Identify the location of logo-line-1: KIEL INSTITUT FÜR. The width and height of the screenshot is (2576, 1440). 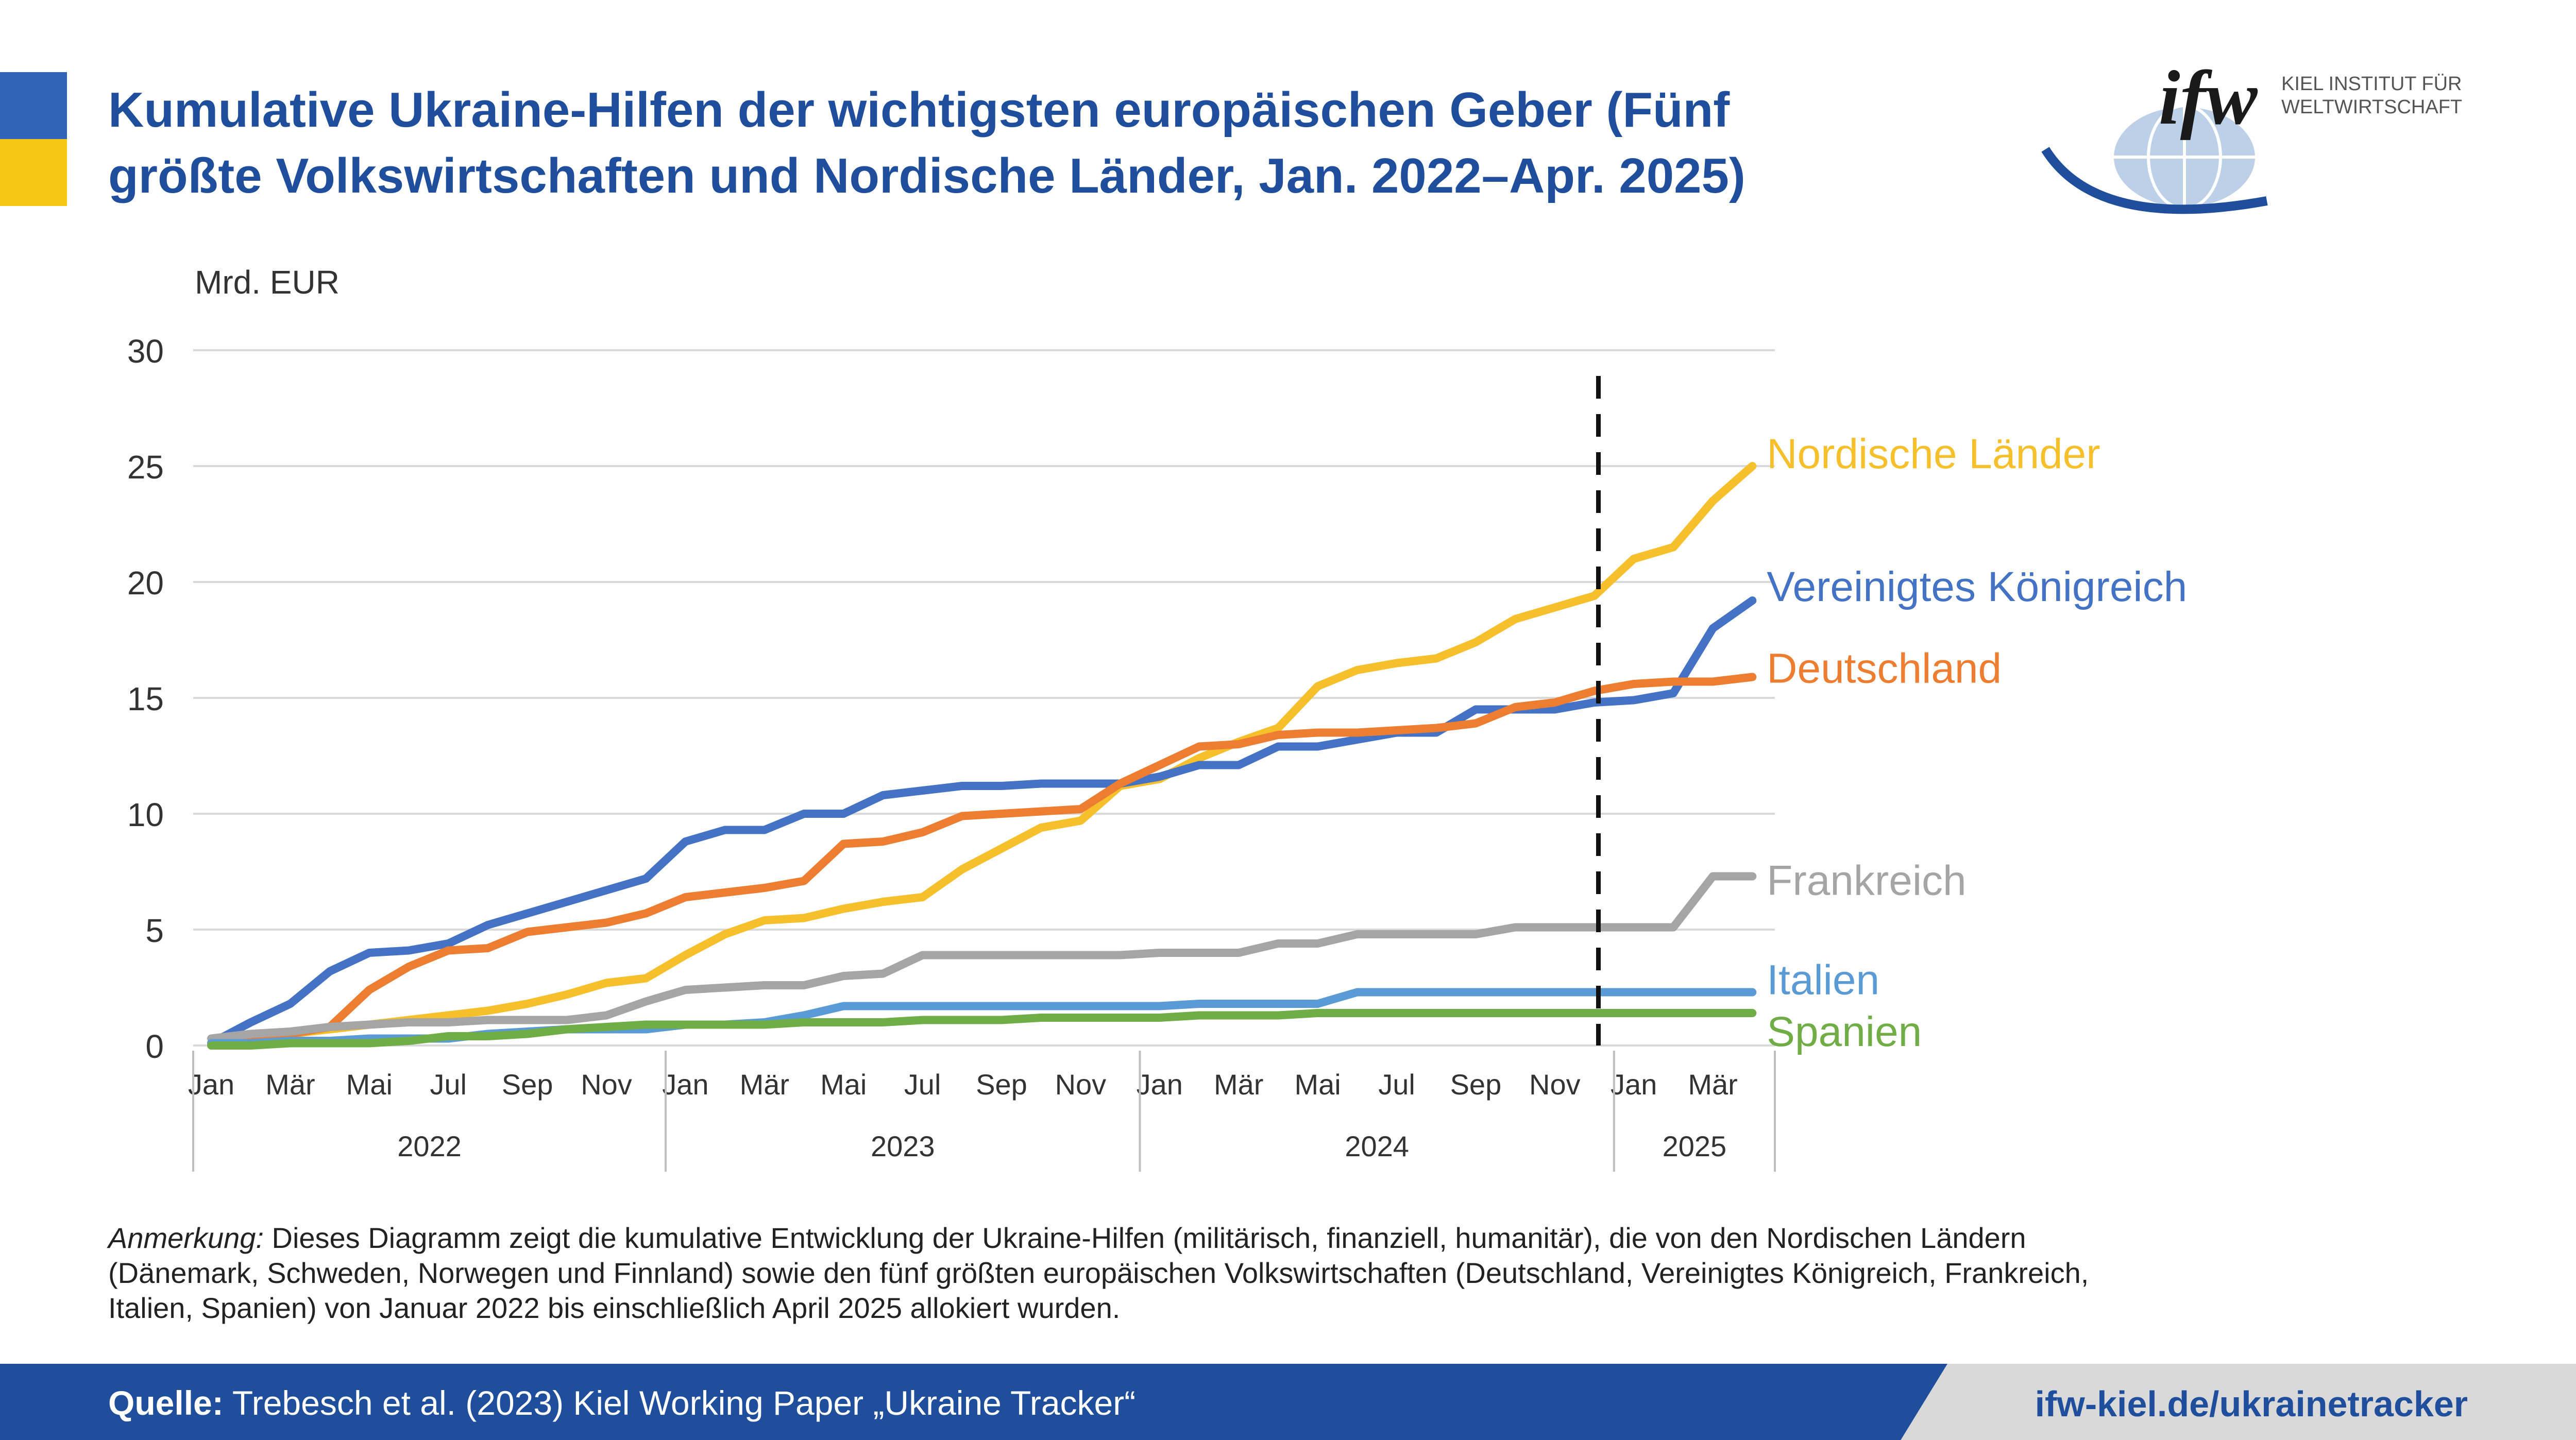
(2371, 84).